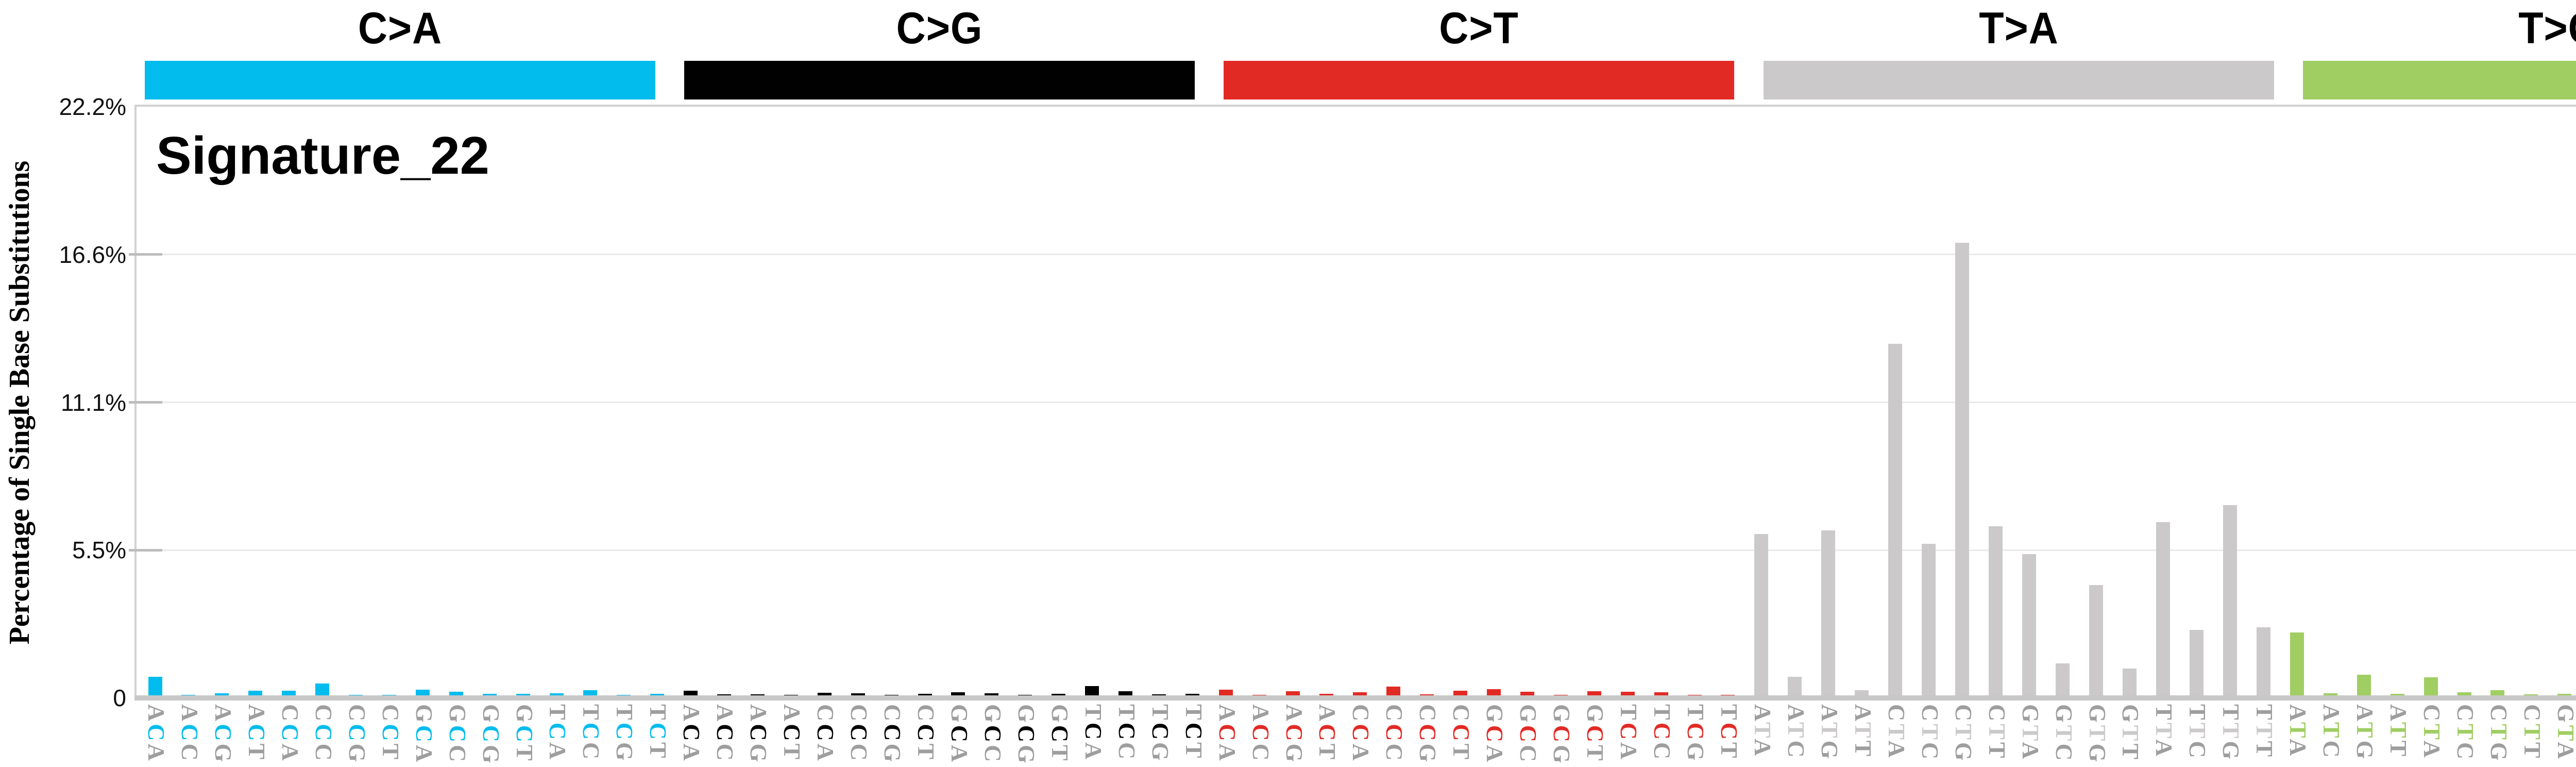 The image size is (2576, 767). I want to click on x-label-ACG-CtoG: ACG, so click(758, 734).